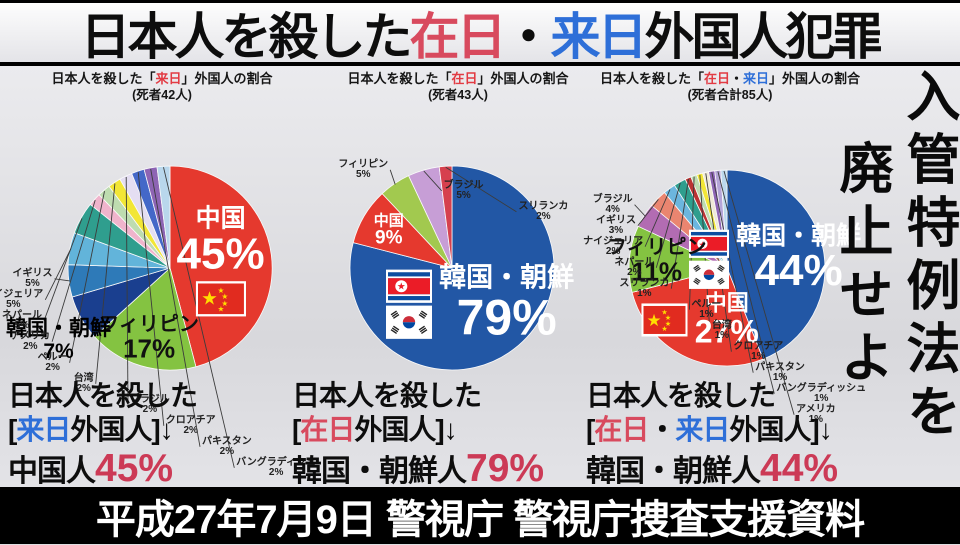  Describe the element at coordinates (134, 468) in the screenshot. I see `annotation-segment: 45%` at that location.